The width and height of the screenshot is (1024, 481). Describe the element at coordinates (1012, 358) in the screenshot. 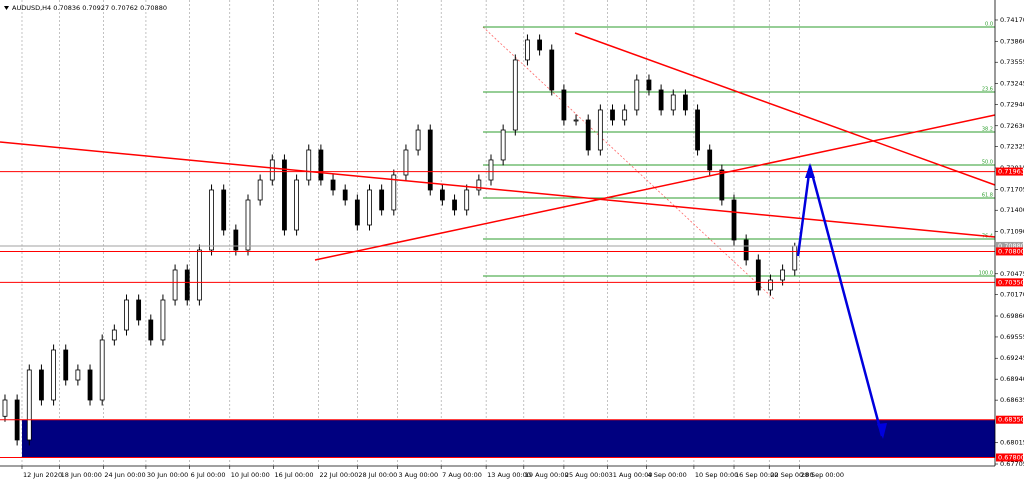

I see `y-tick-label: 0.69245` at that location.